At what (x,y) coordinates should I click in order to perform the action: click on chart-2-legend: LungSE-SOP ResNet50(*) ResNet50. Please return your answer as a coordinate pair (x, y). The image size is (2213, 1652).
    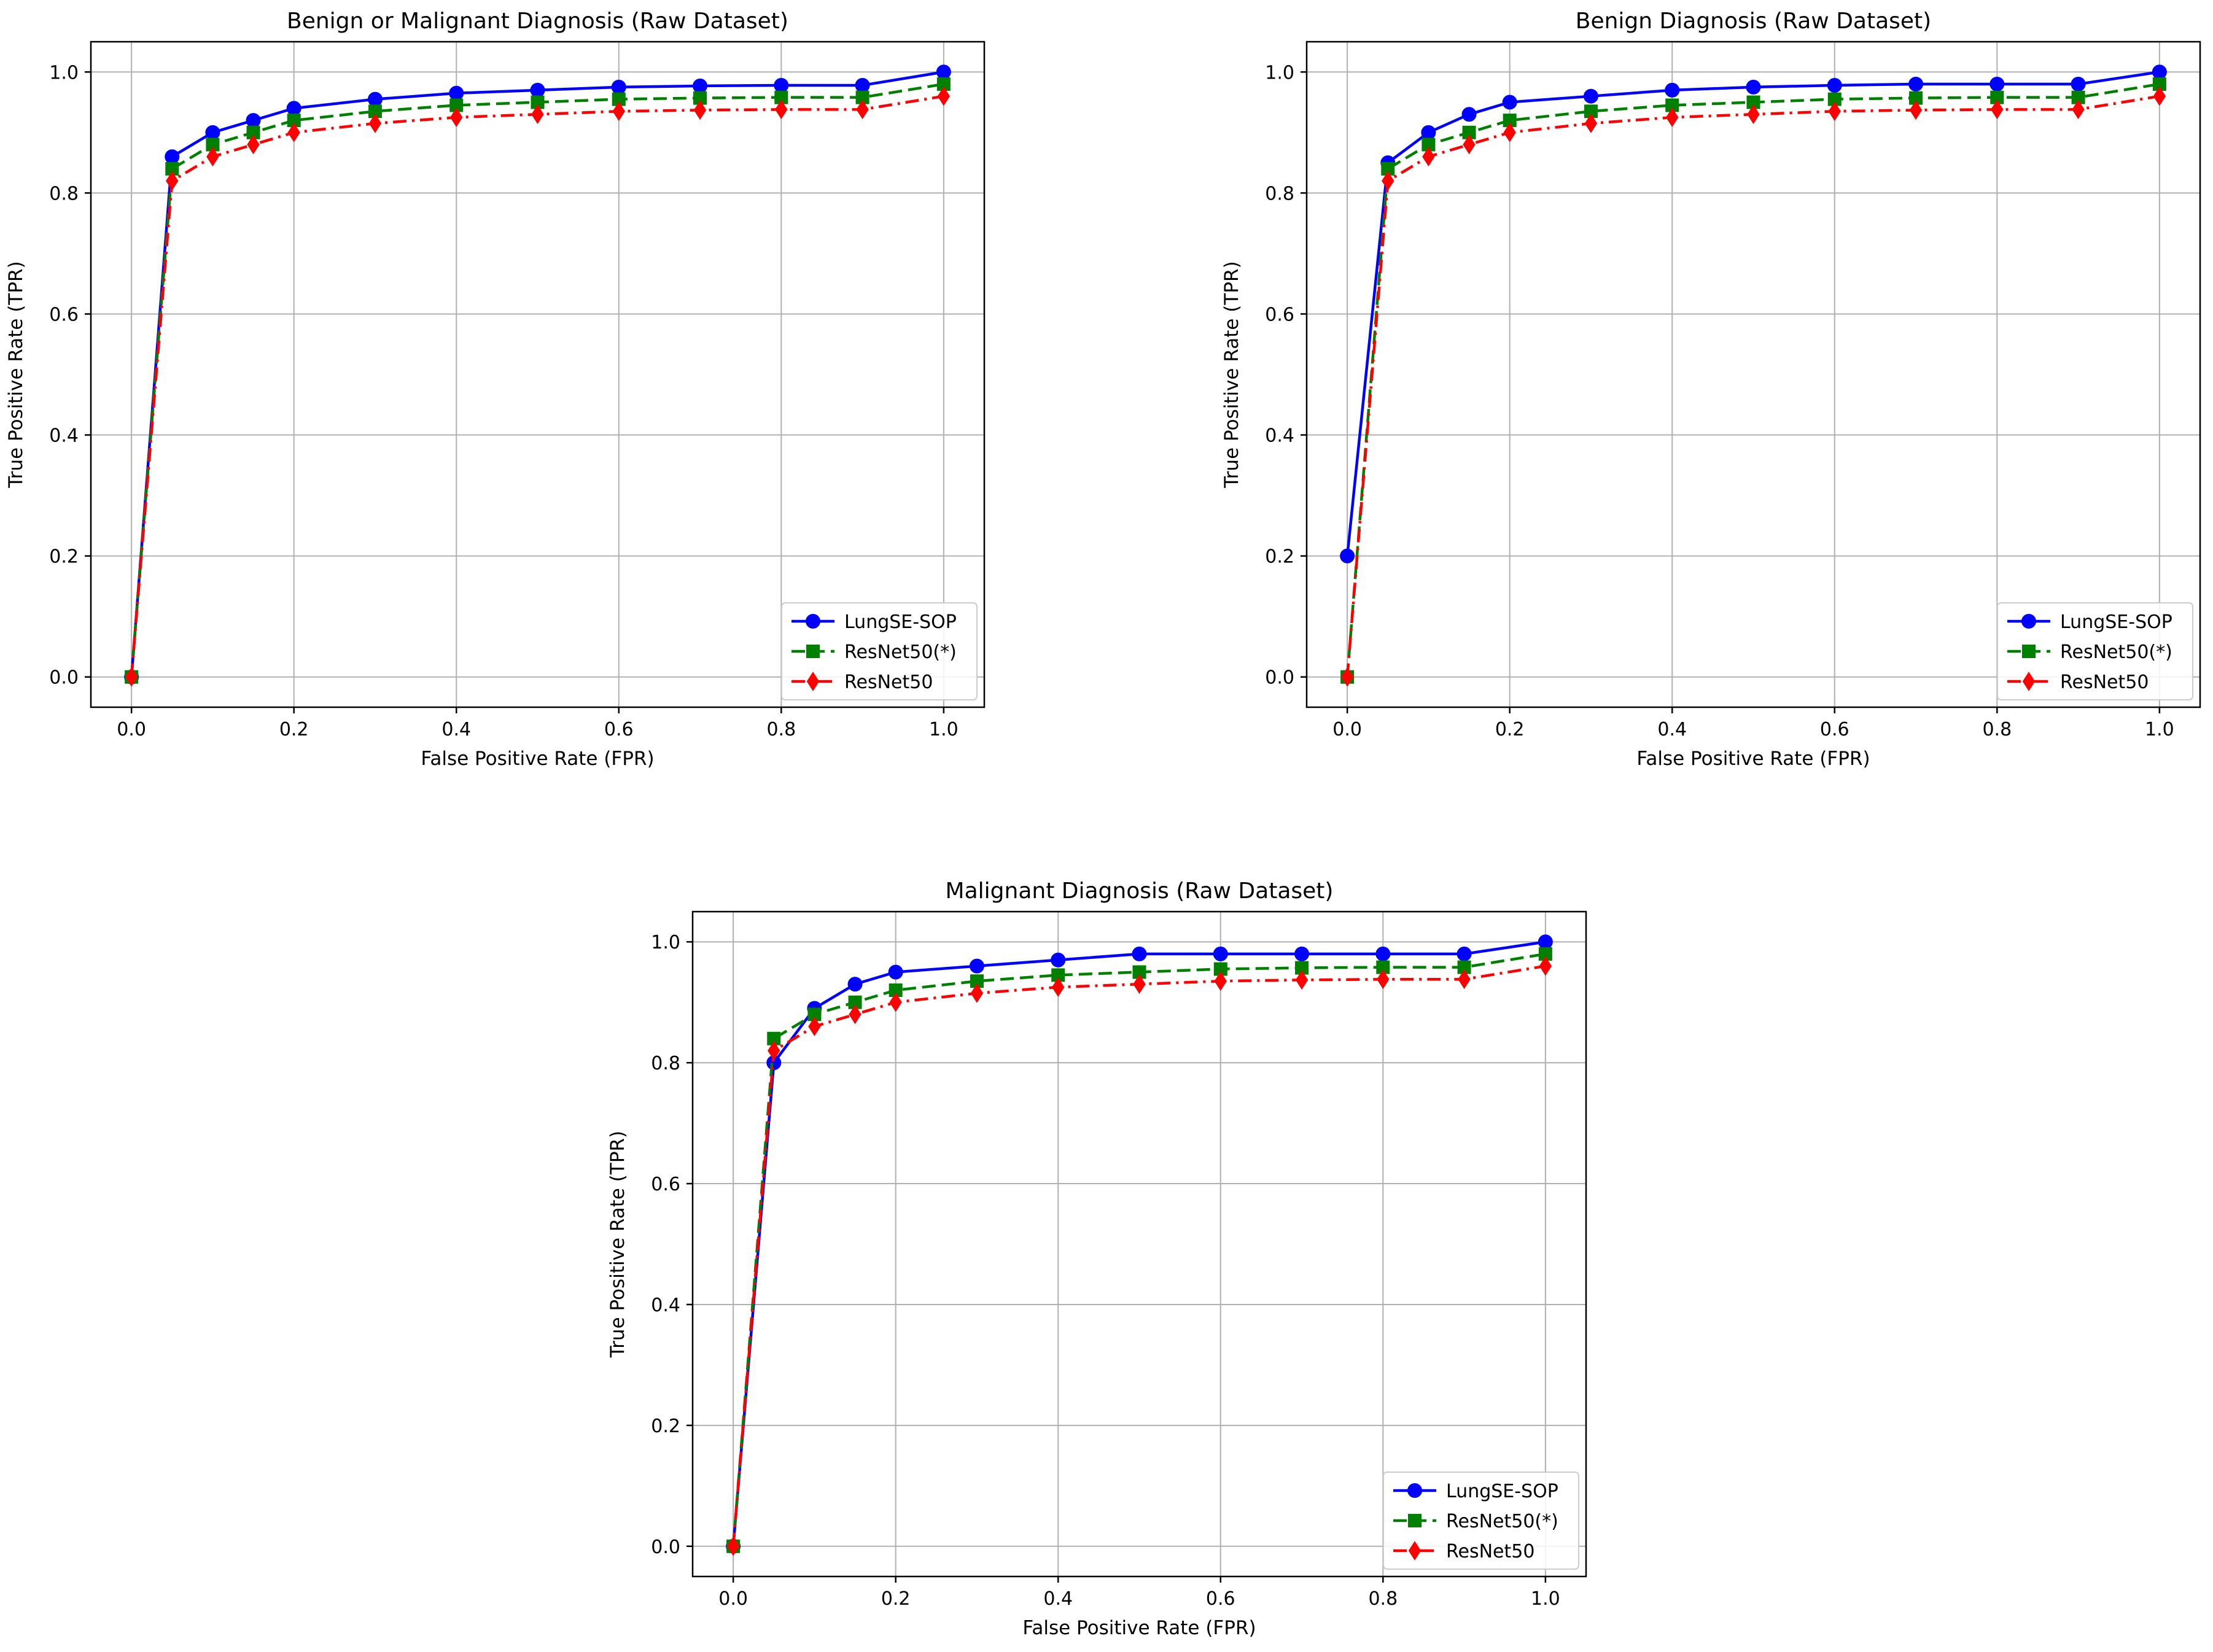
    Looking at the image, I should click on (2095, 651).